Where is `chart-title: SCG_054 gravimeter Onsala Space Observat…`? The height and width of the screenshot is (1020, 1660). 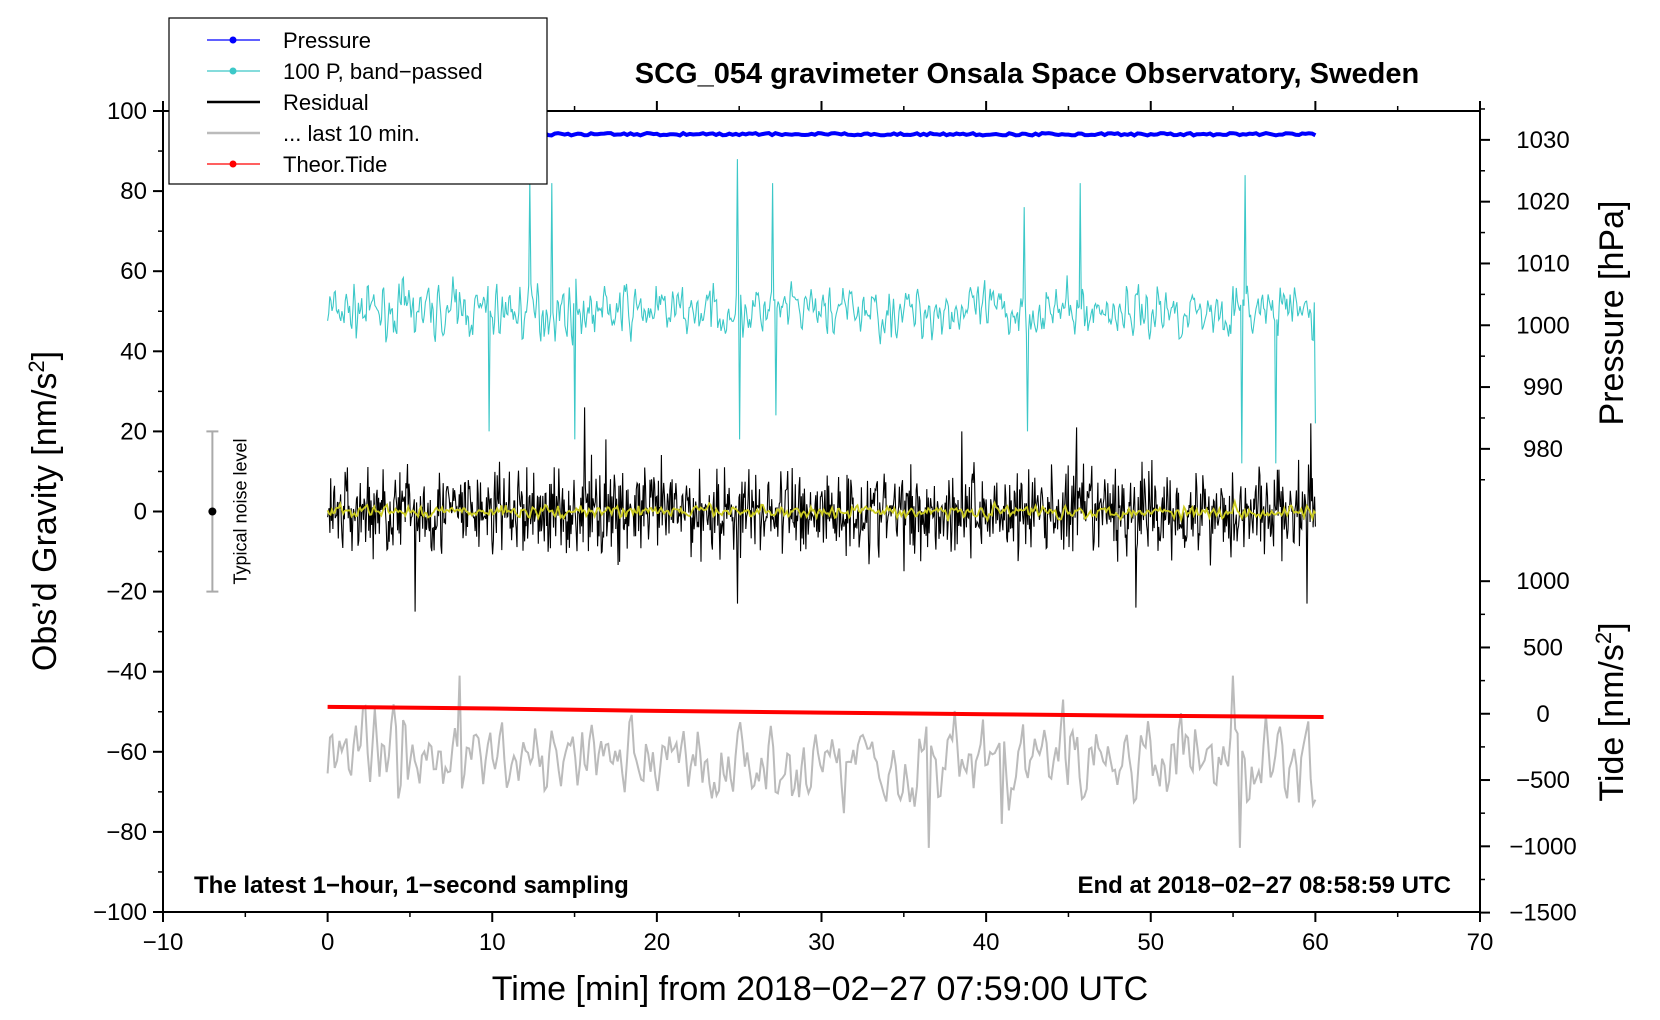 chart-title: SCG_054 gravimeter Onsala Space Observat… is located at coordinates (1027, 74).